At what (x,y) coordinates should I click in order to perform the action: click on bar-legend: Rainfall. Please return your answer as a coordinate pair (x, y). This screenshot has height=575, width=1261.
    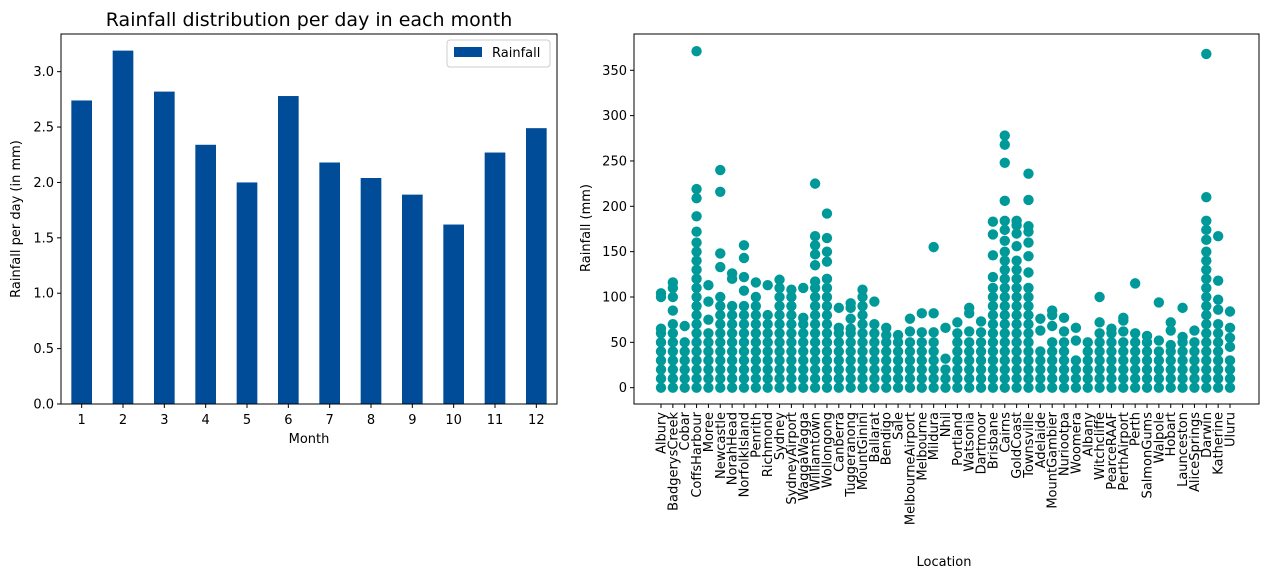
    Looking at the image, I should click on (498, 53).